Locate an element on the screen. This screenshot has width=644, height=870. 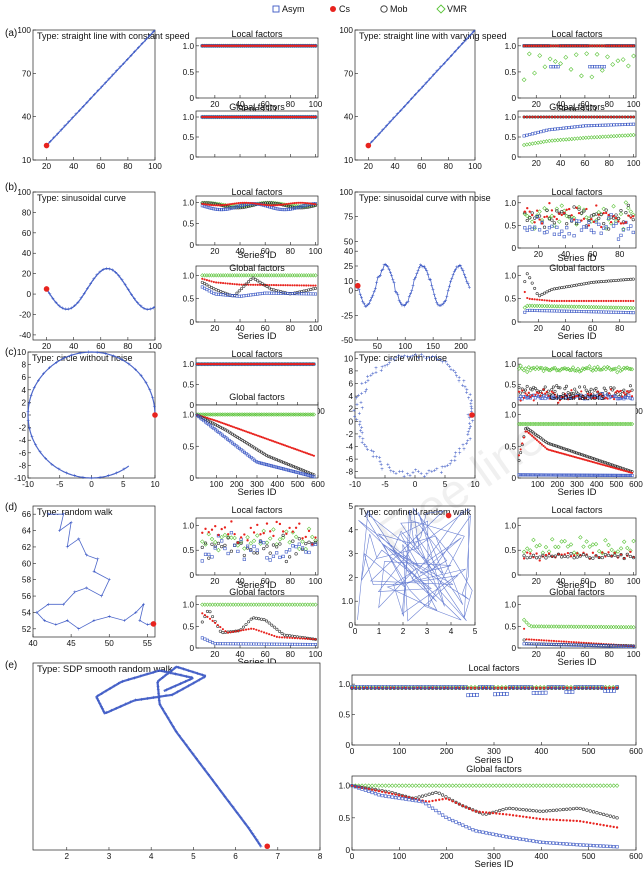
y-tick-label: 0.5 is located at coordinates (511, 550).